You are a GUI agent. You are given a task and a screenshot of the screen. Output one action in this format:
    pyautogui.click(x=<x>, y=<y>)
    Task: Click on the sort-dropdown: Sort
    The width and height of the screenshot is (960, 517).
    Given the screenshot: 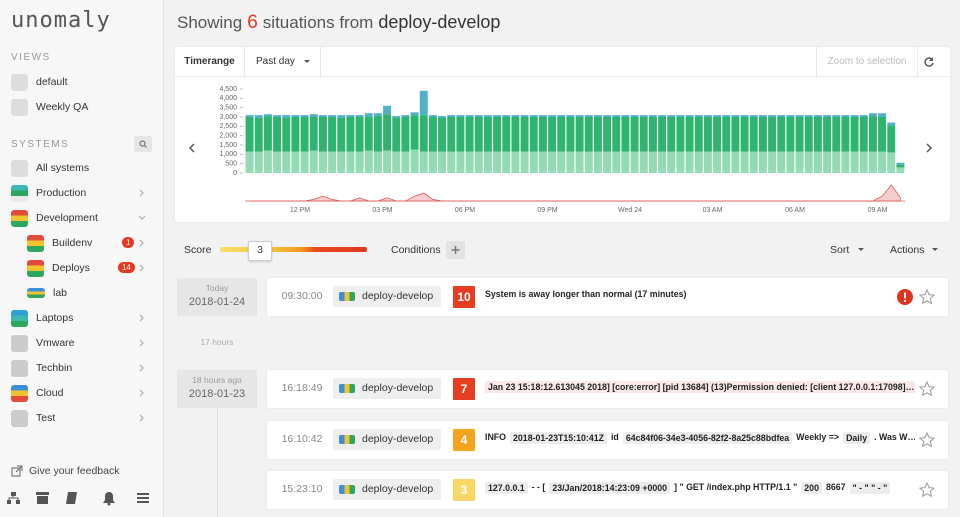 What is the action you would take?
    pyautogui.click(x=840, y=250)
    